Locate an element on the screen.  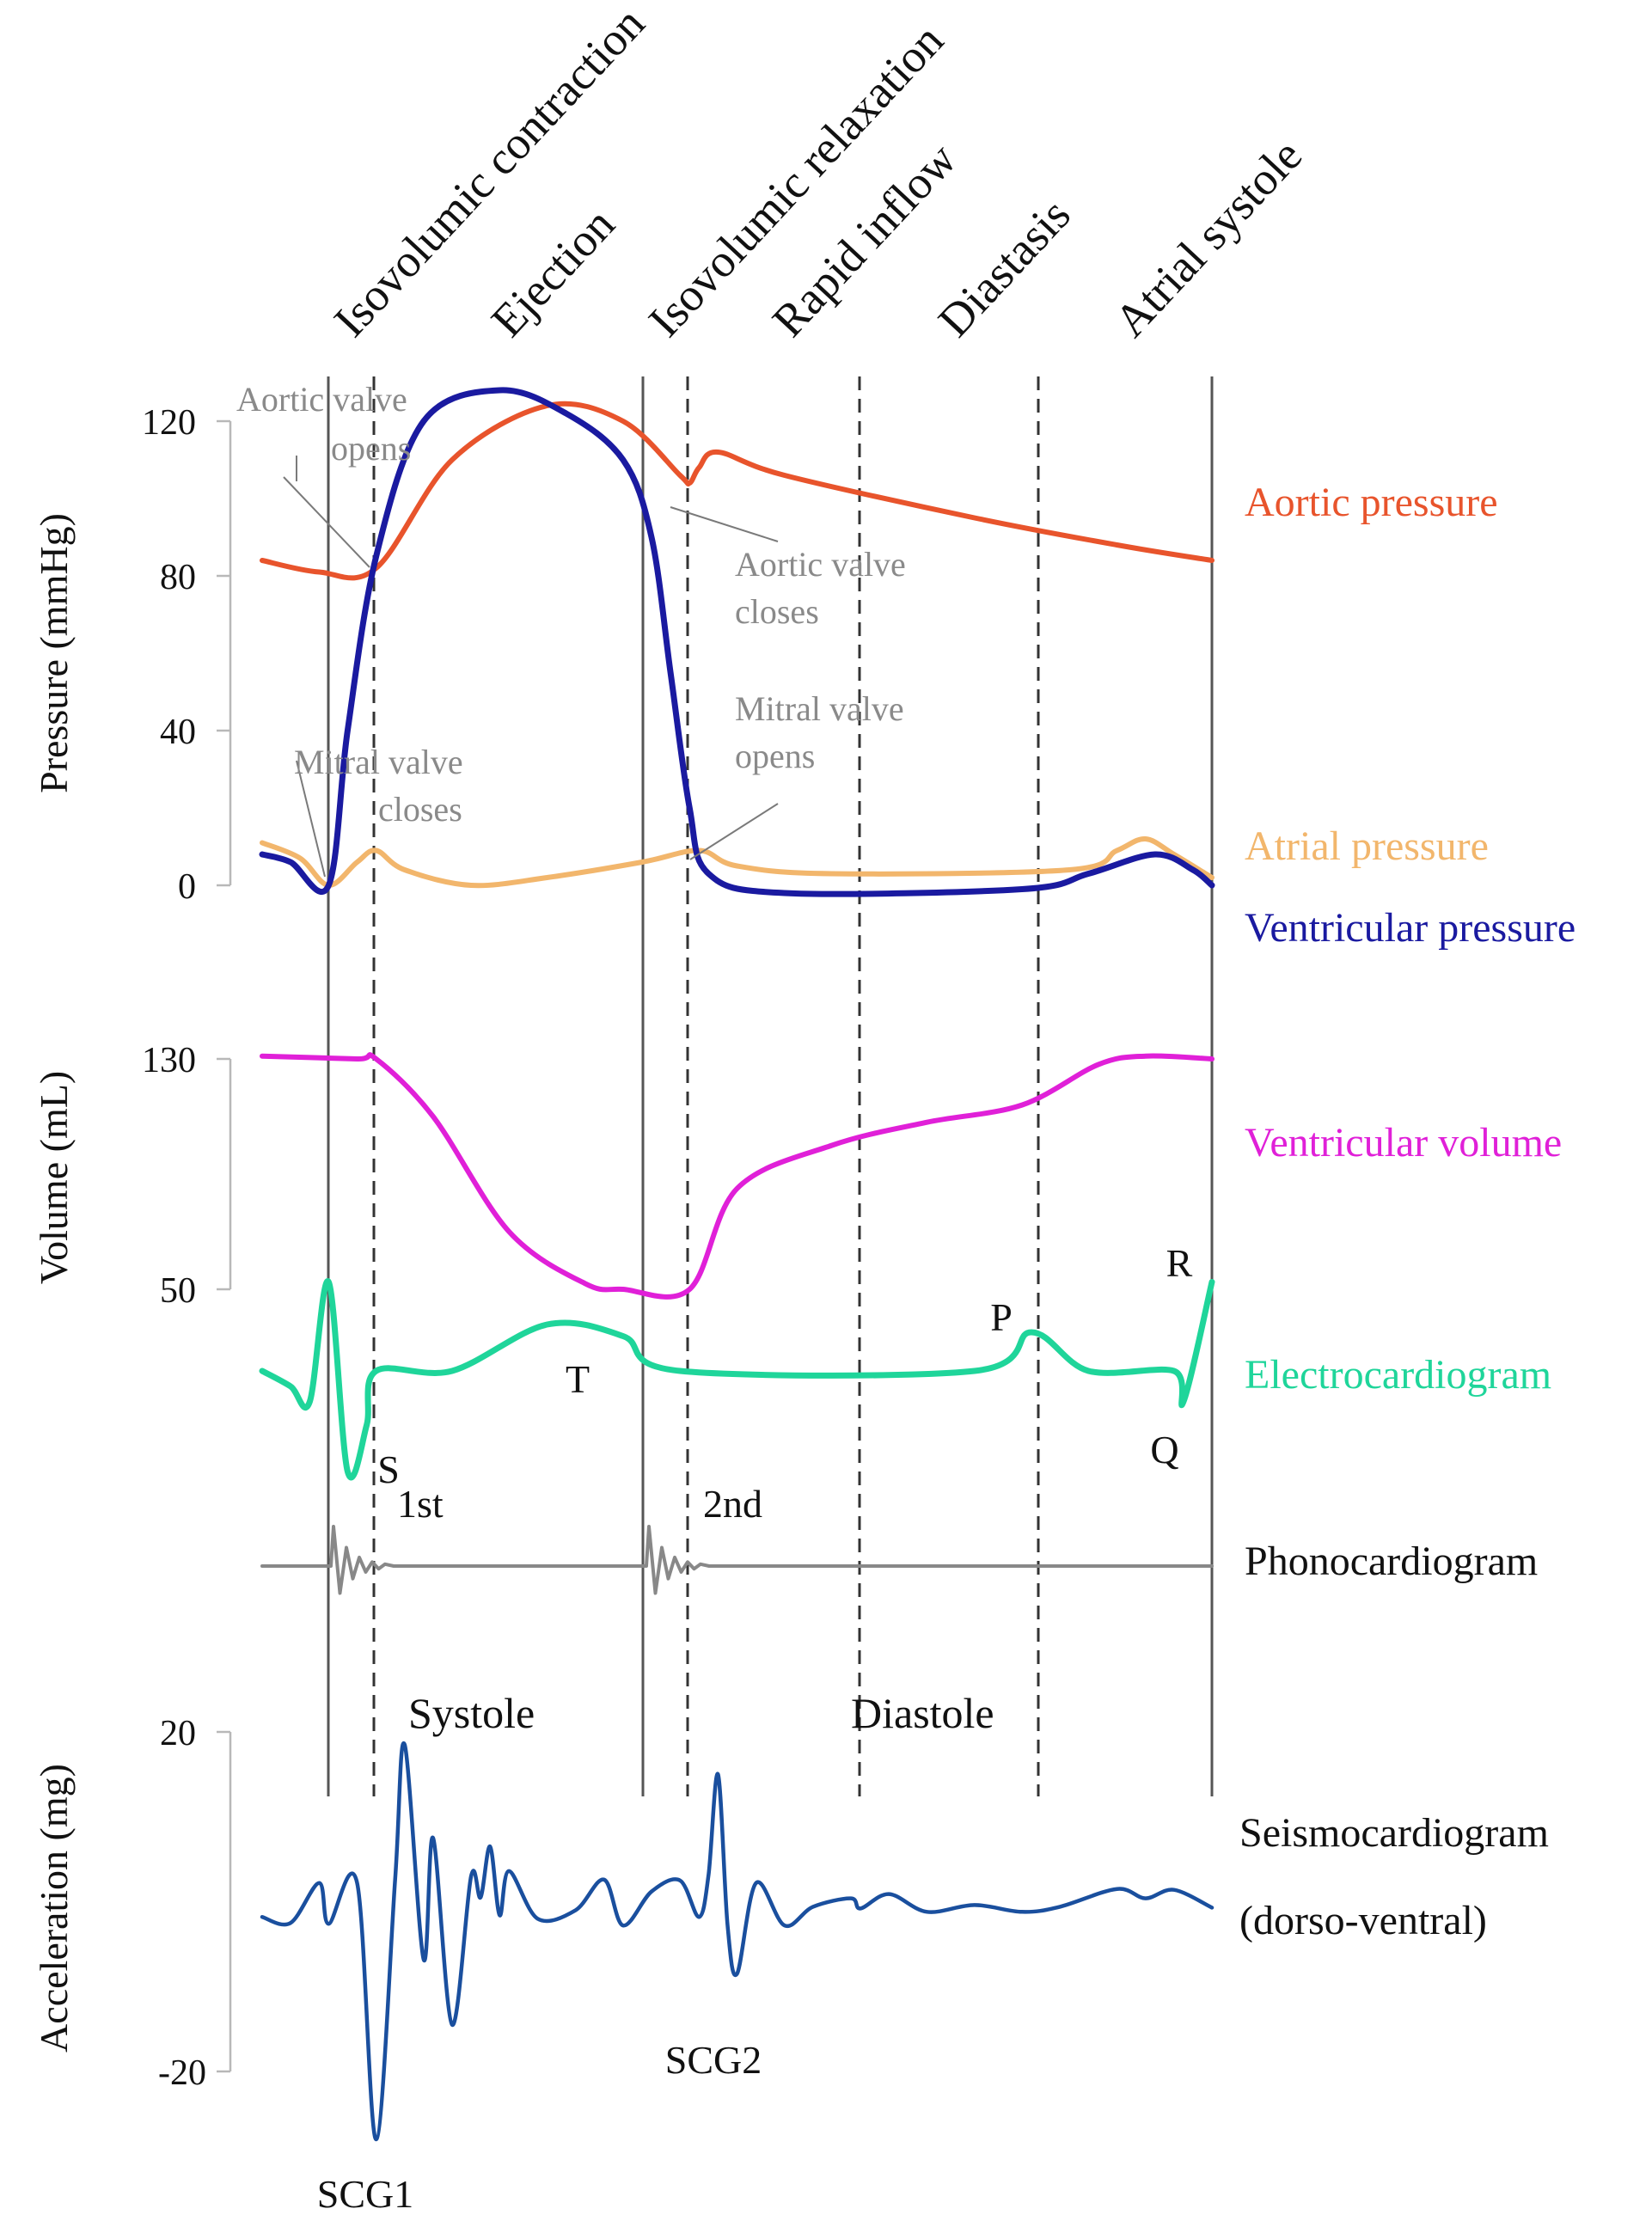
mitral-valve-closes-line1: Mitral valve is located at coordinates (378, 762).